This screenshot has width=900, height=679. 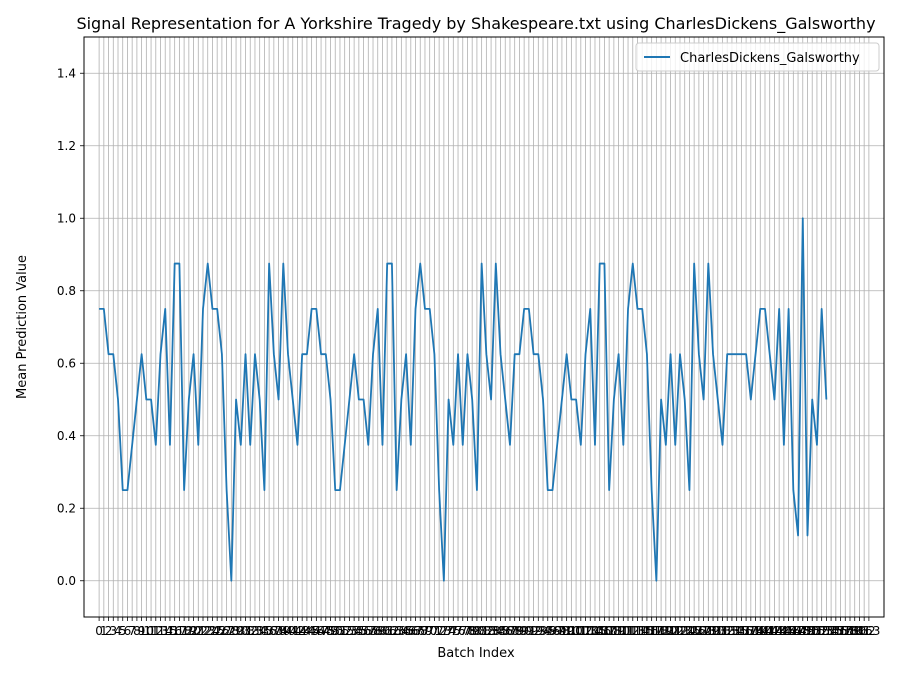 I want to click on x-tick-label: 43, so click(x=302, y=631).